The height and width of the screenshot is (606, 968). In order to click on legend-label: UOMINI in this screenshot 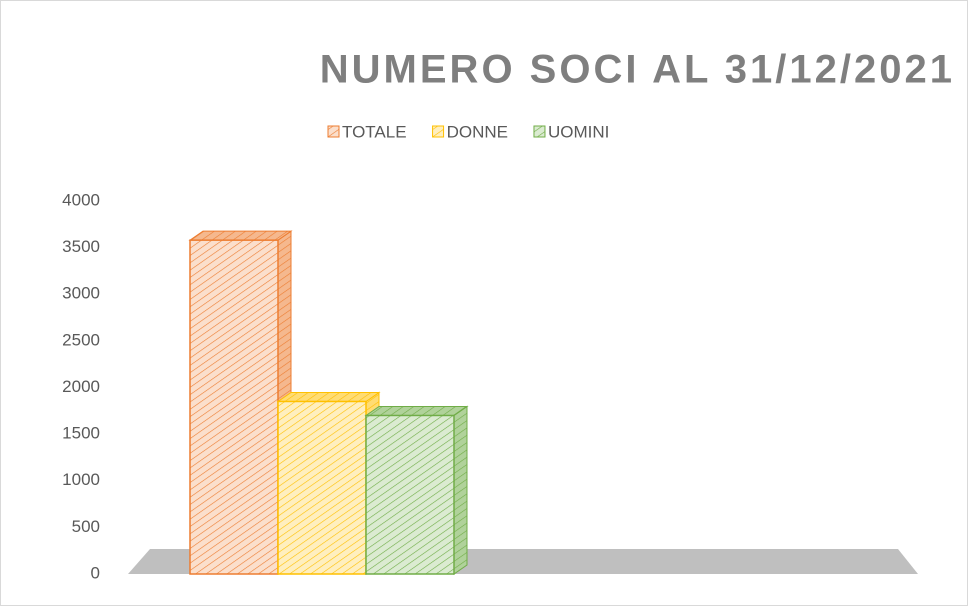, I will do `click(578, 131)`.